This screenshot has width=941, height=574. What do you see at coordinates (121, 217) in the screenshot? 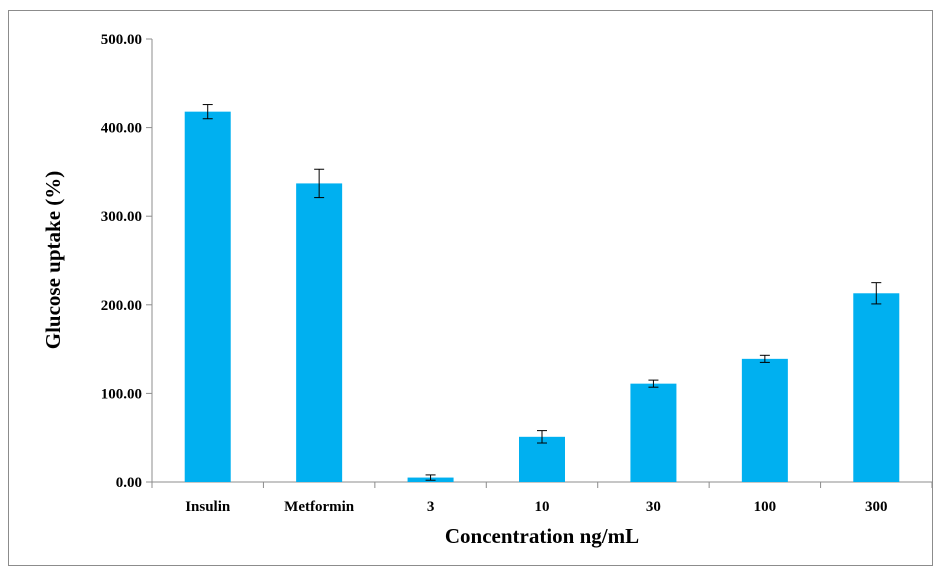
I see `y-tick-label: 300.00` at bounding box center [121, 217].